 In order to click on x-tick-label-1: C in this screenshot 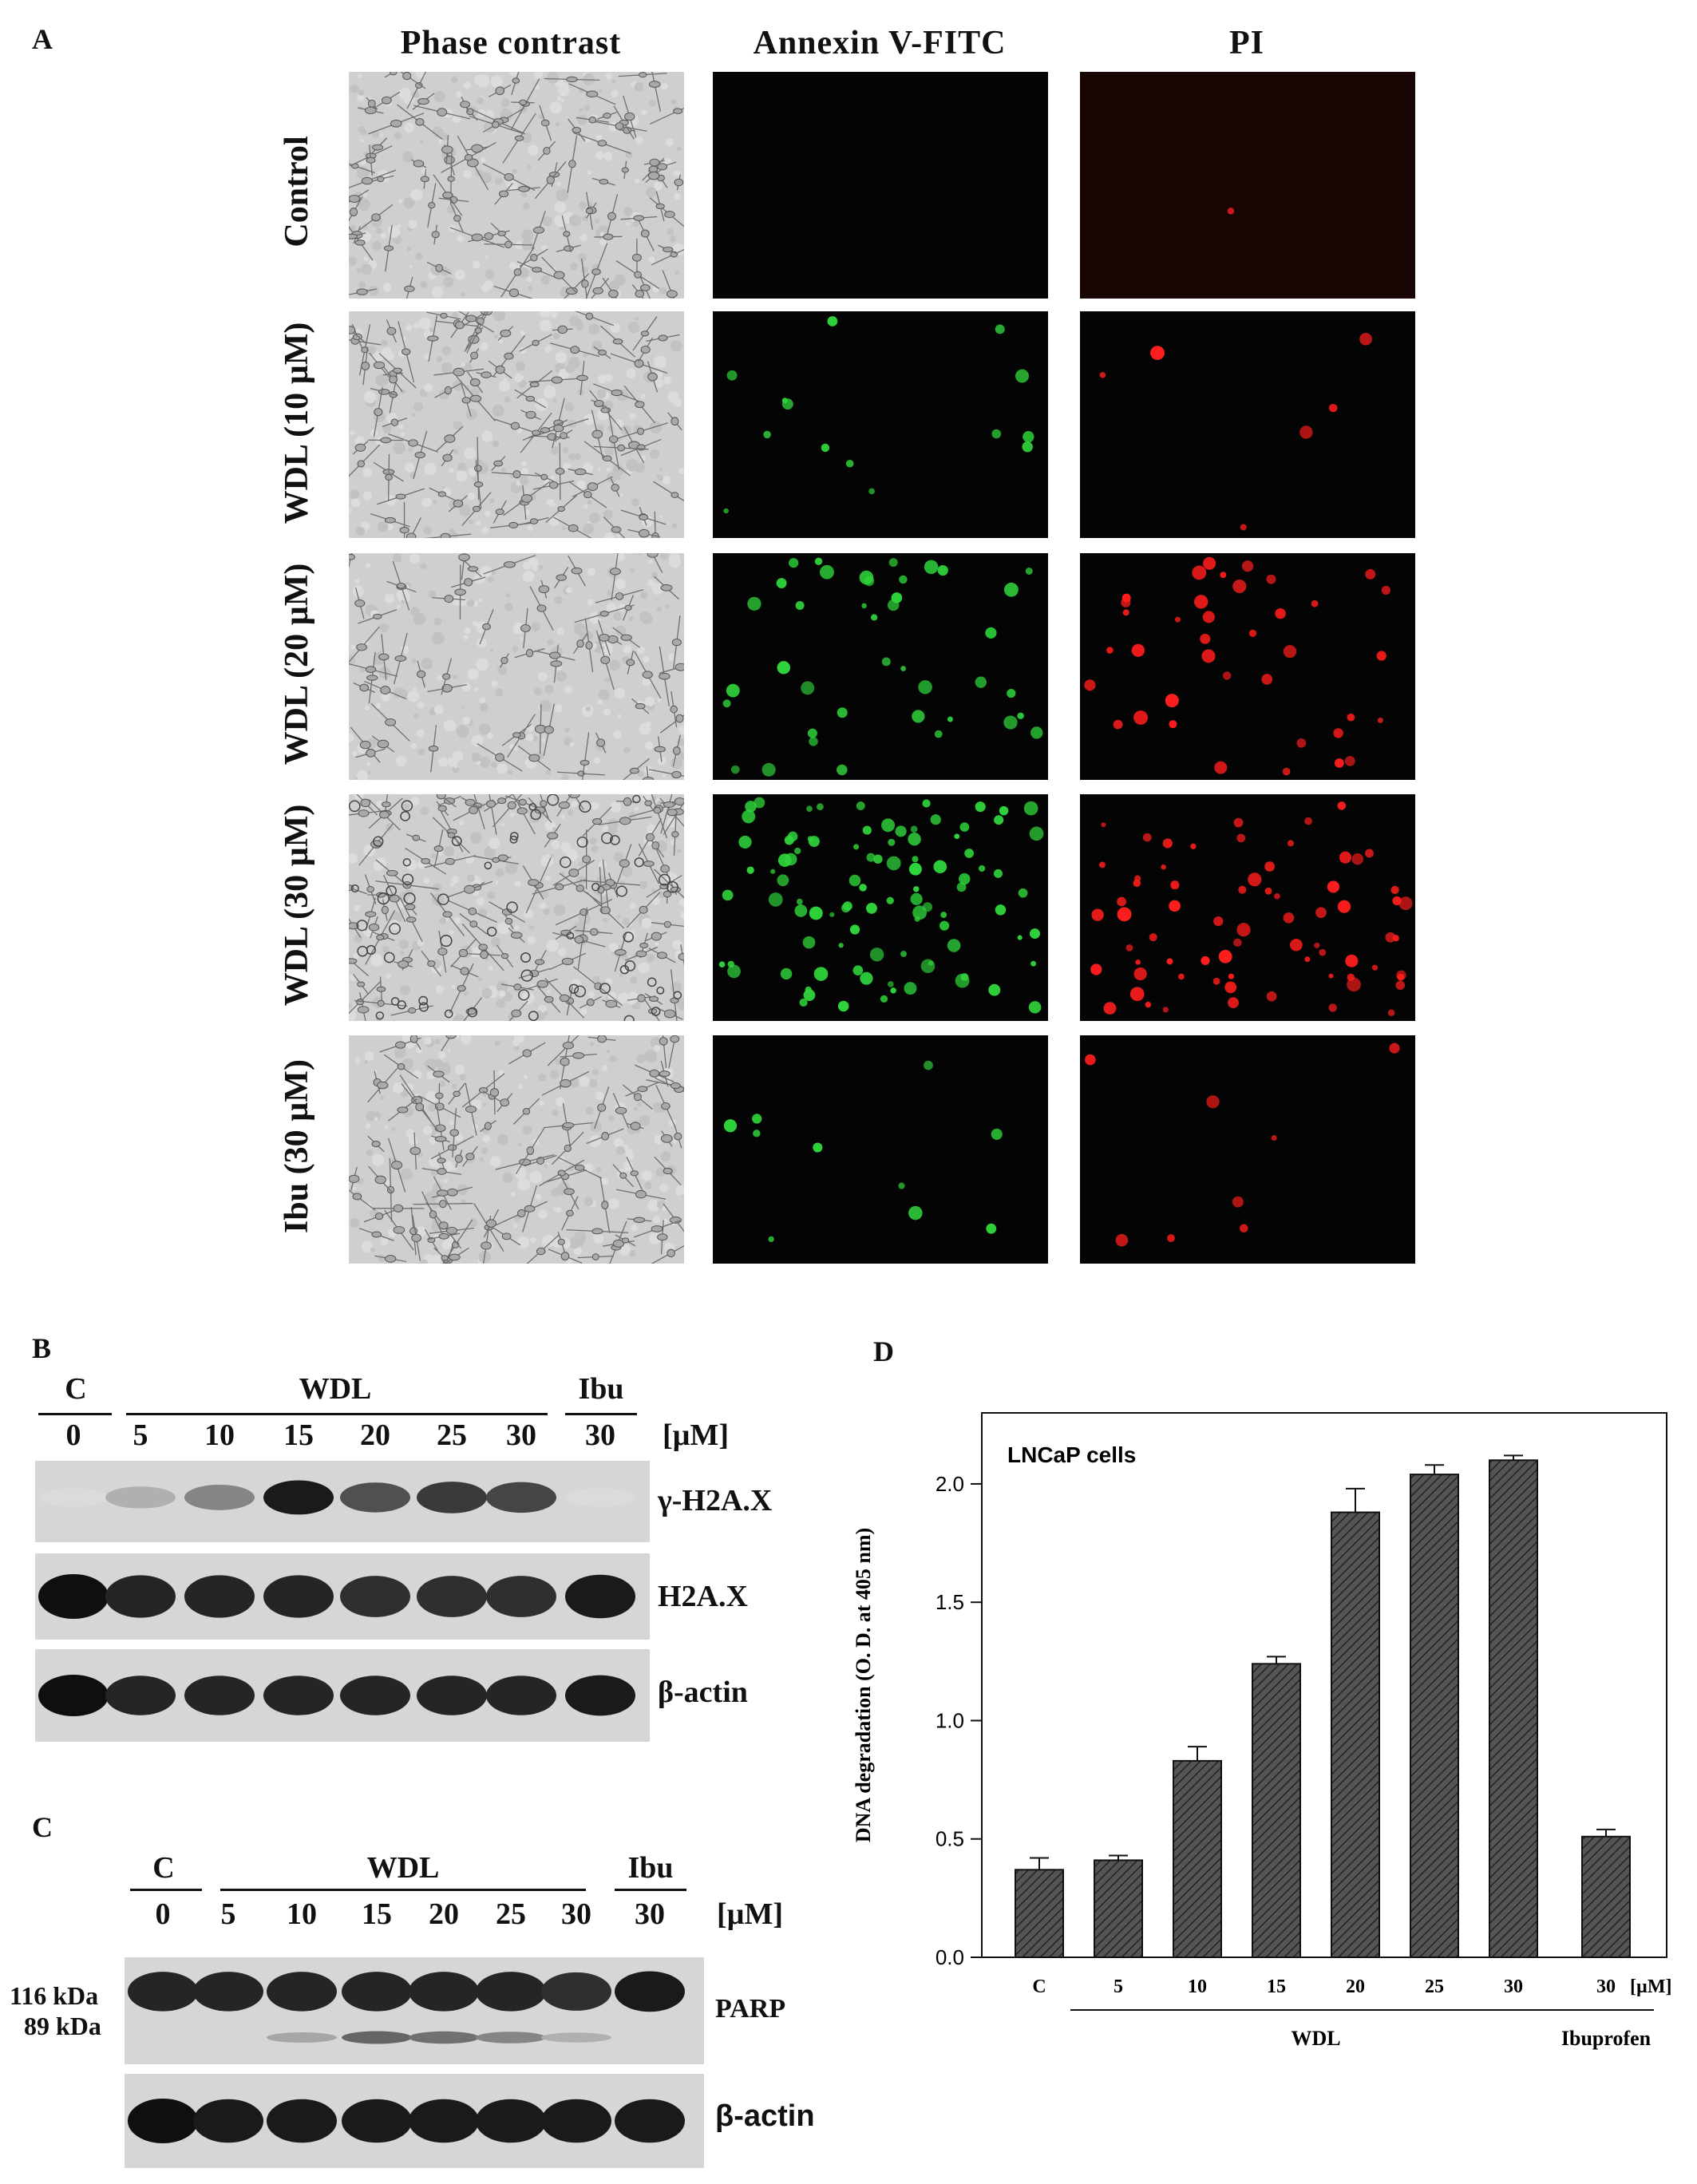, I will do `click(1039, 1987)`.